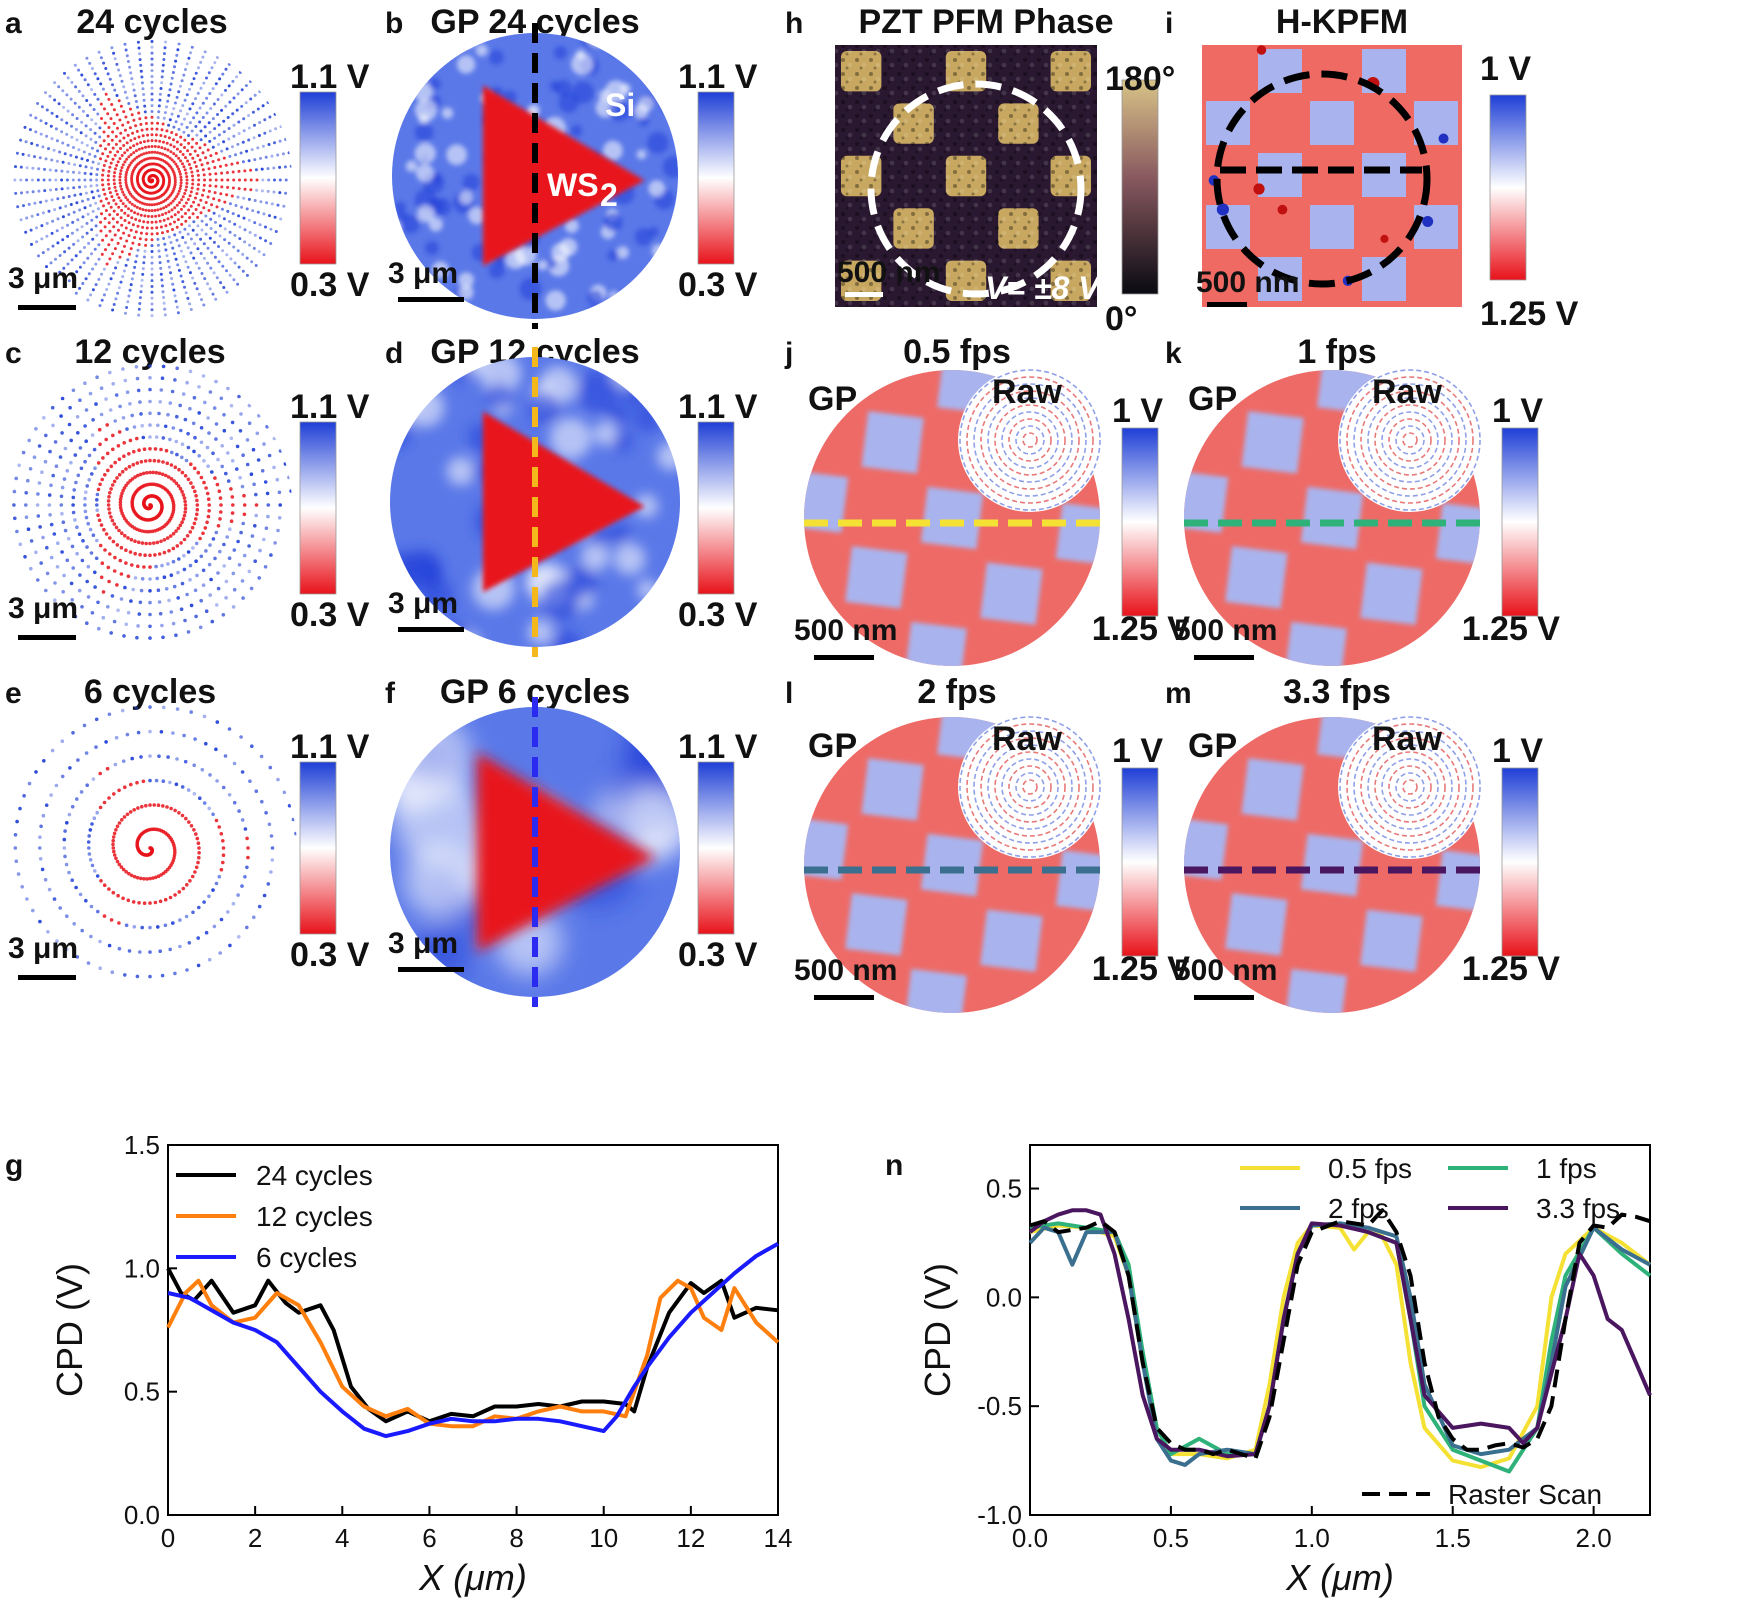  I want to click on chart-g-xtick-label: 10, so click(603, 1538).